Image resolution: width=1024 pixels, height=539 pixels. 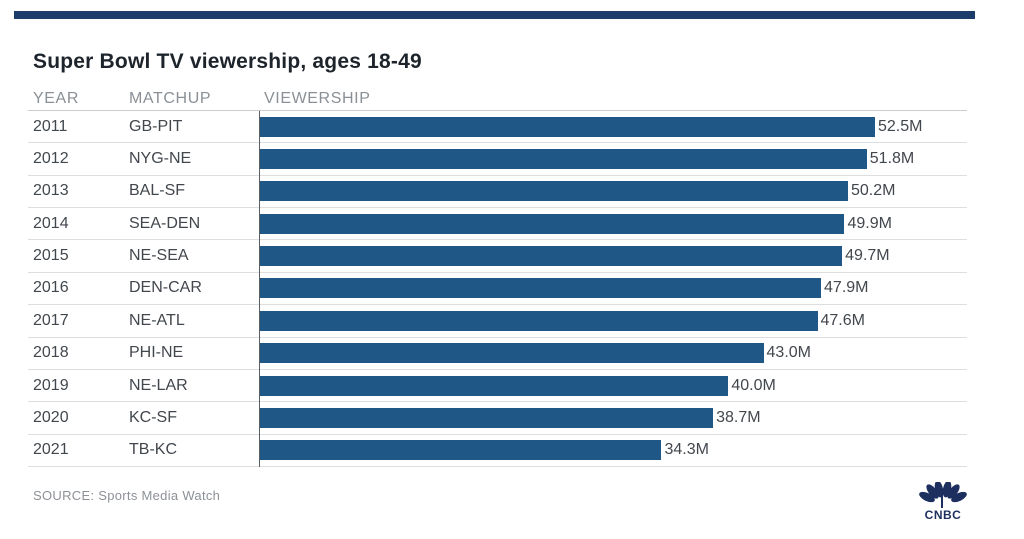 I want to click on bar-value-label: 47.9M, so click(x=846, y=288).